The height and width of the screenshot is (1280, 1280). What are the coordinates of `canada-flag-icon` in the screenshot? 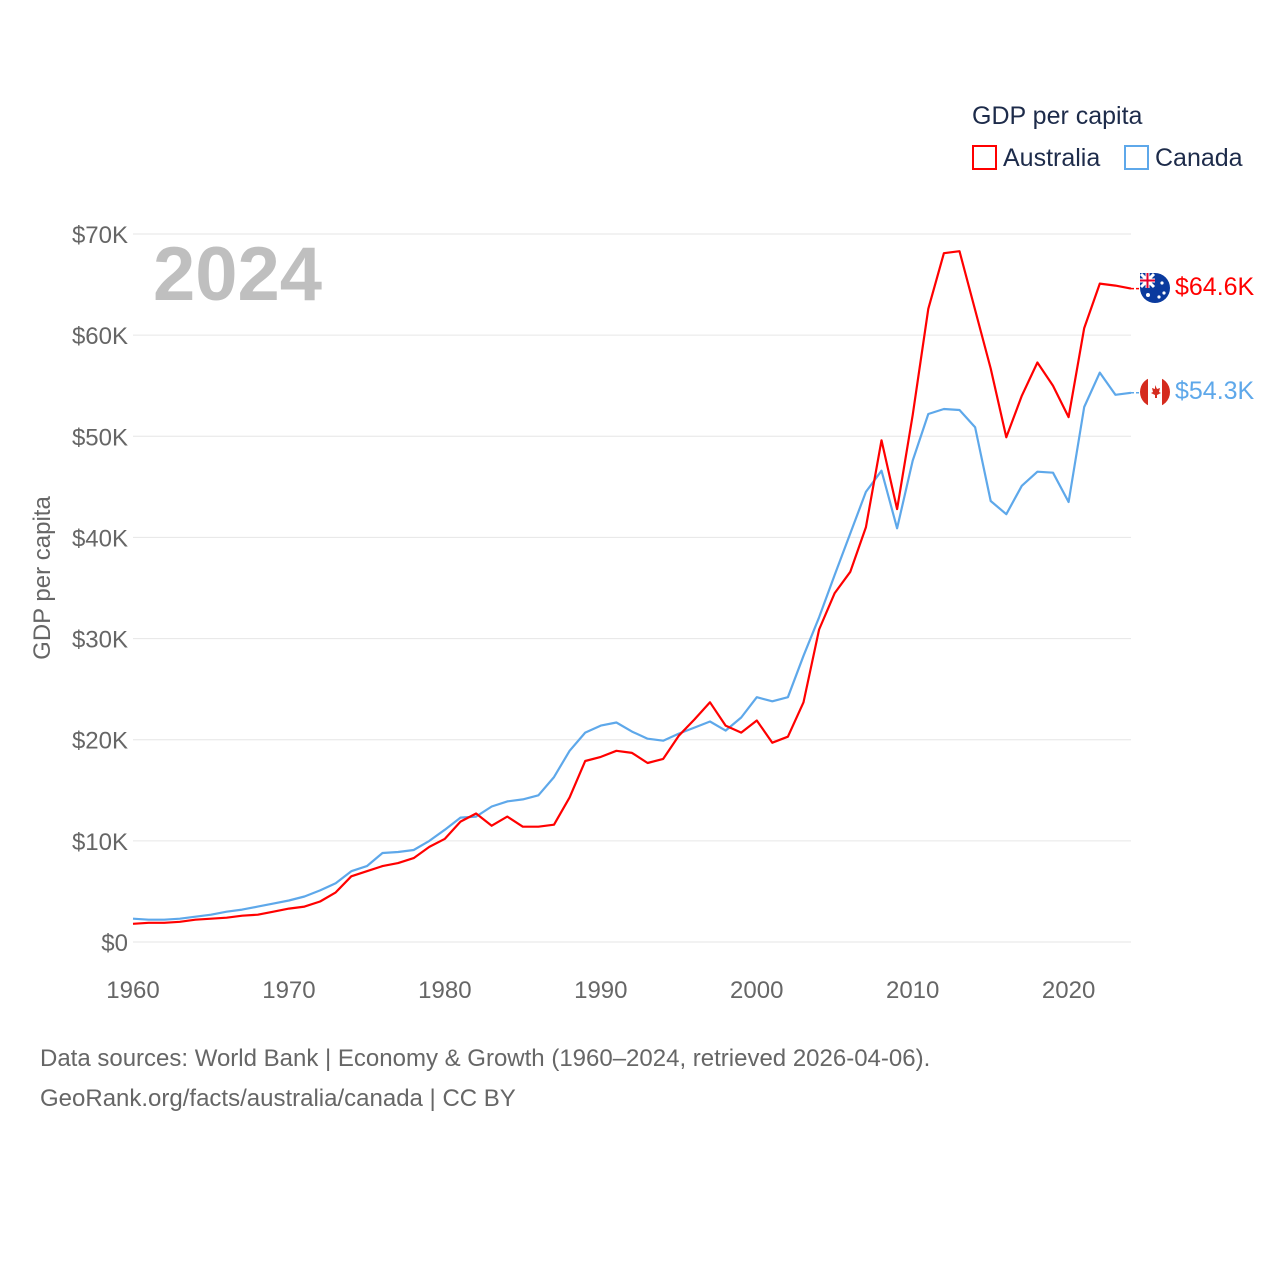 It's located at (1155, 392).